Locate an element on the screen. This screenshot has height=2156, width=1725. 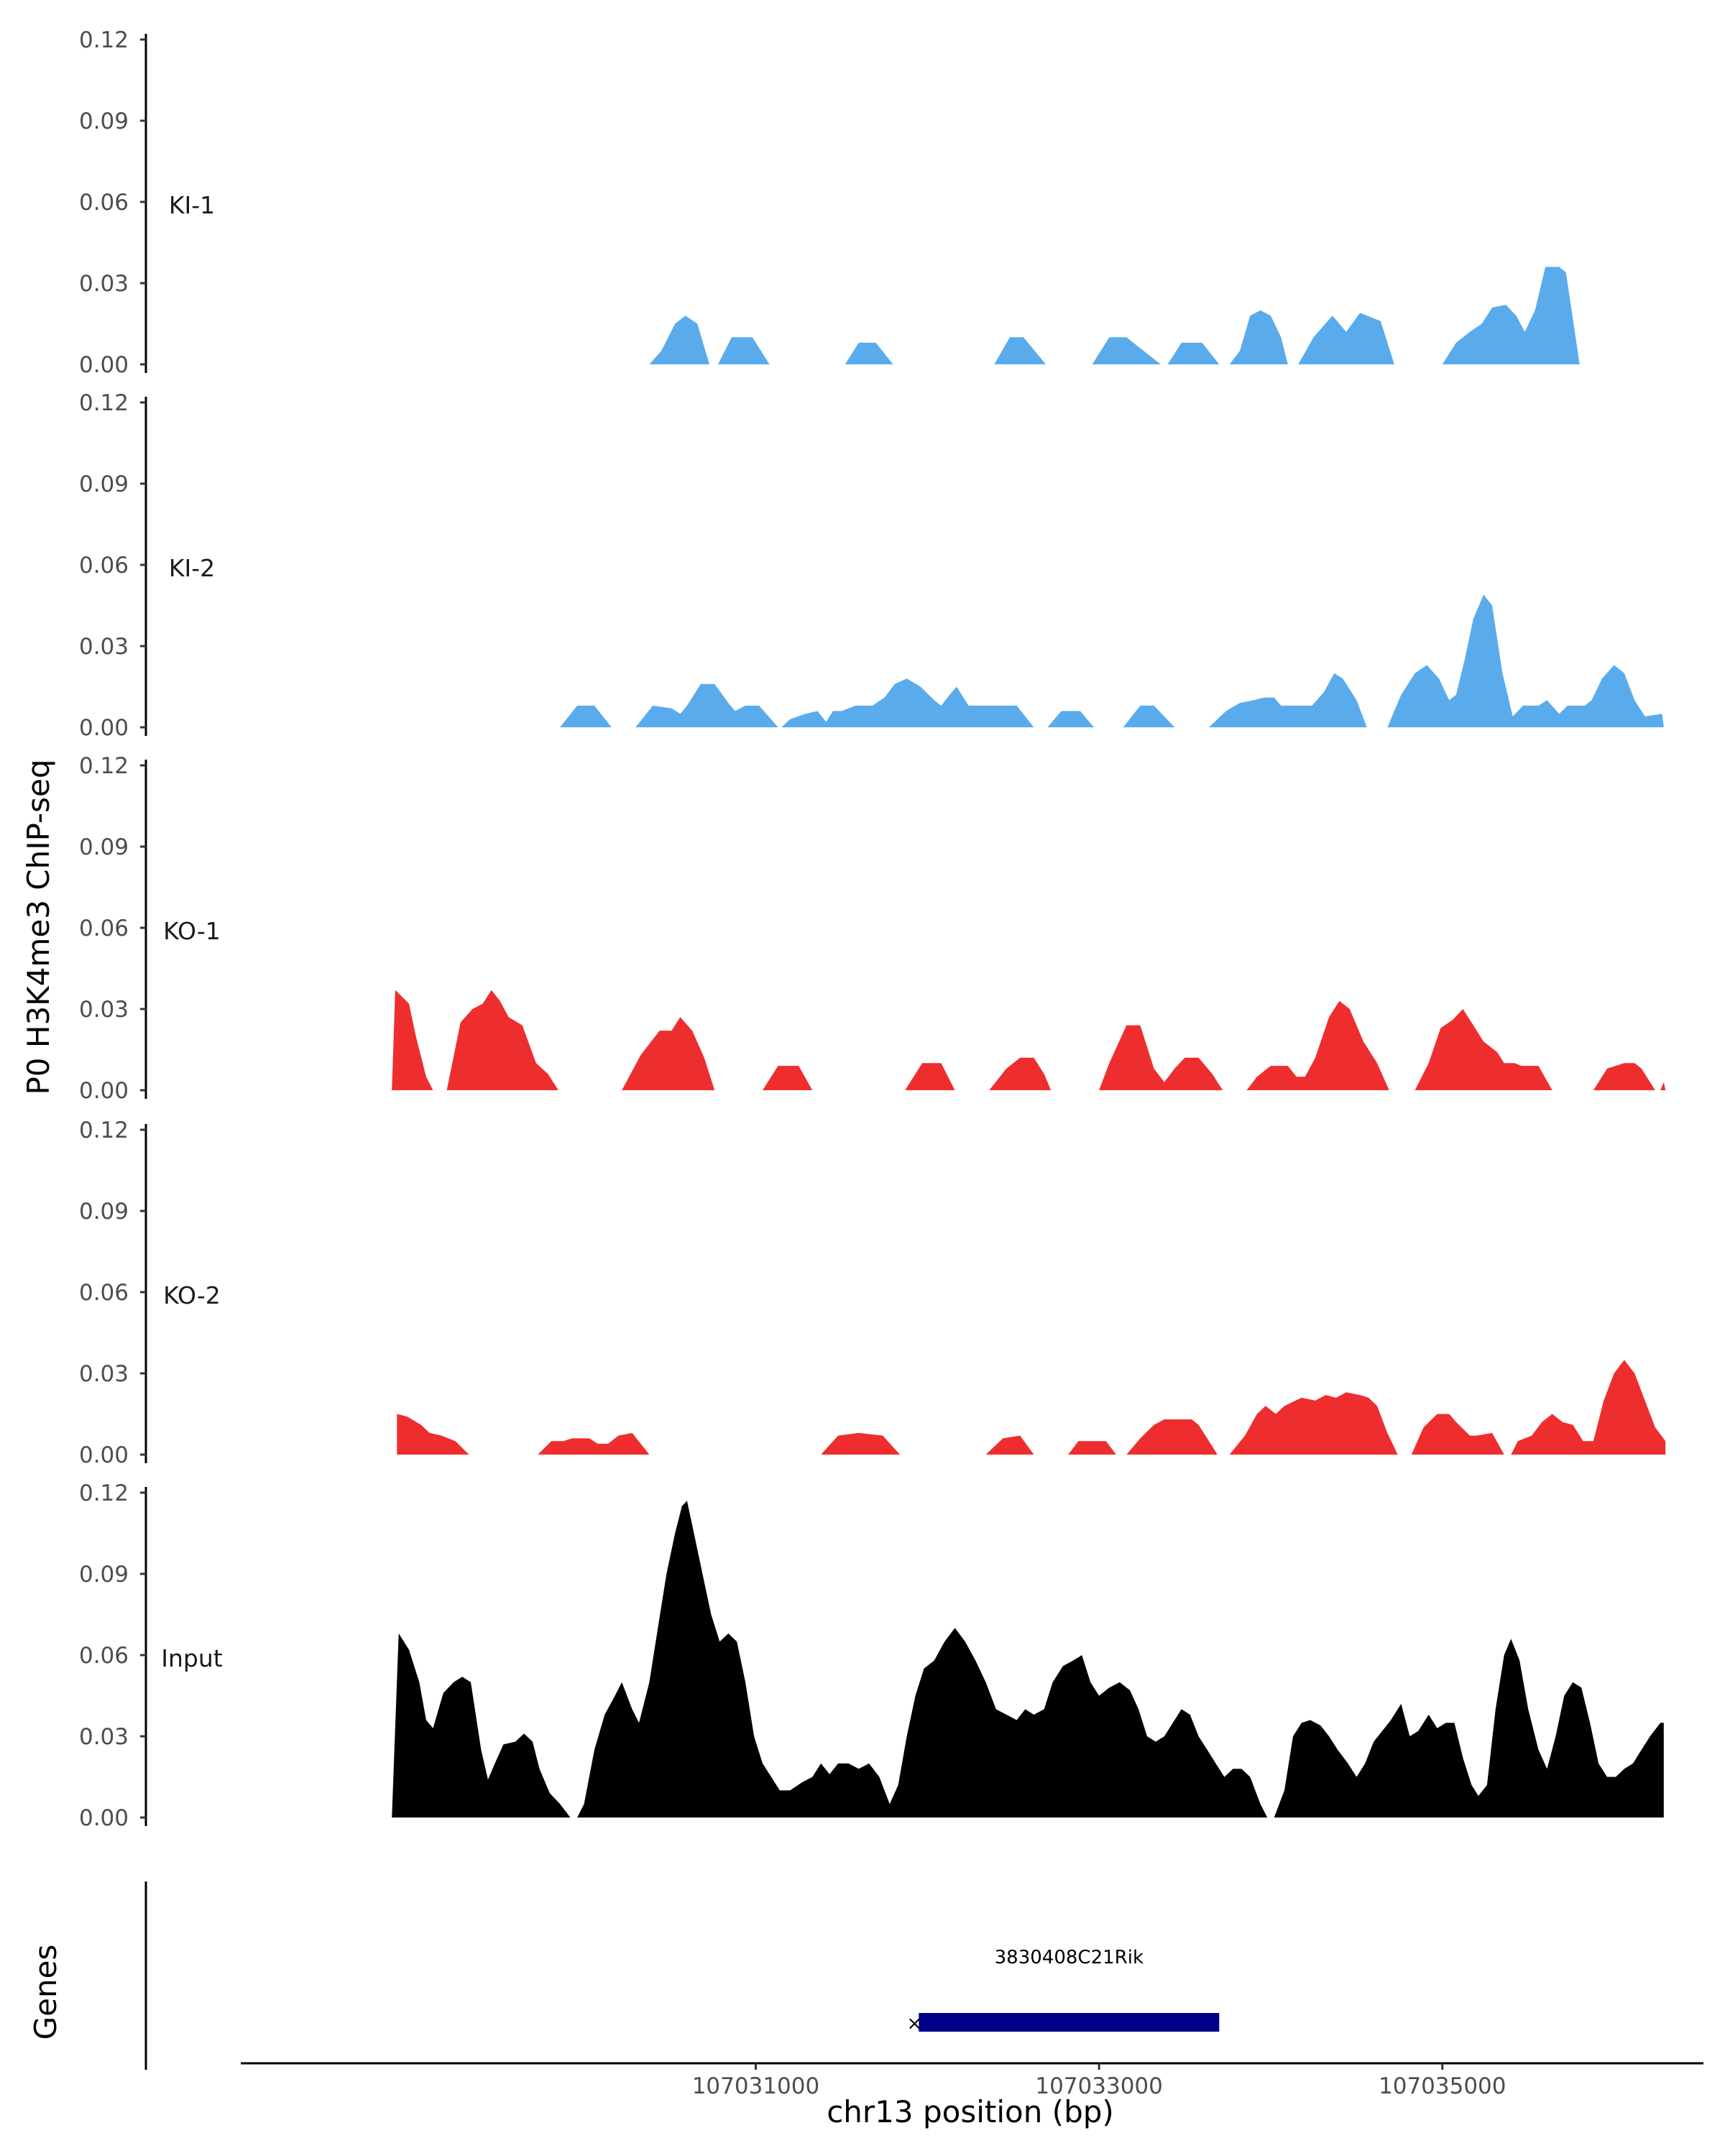
gene-body is located at coordinates (1069, 2023).